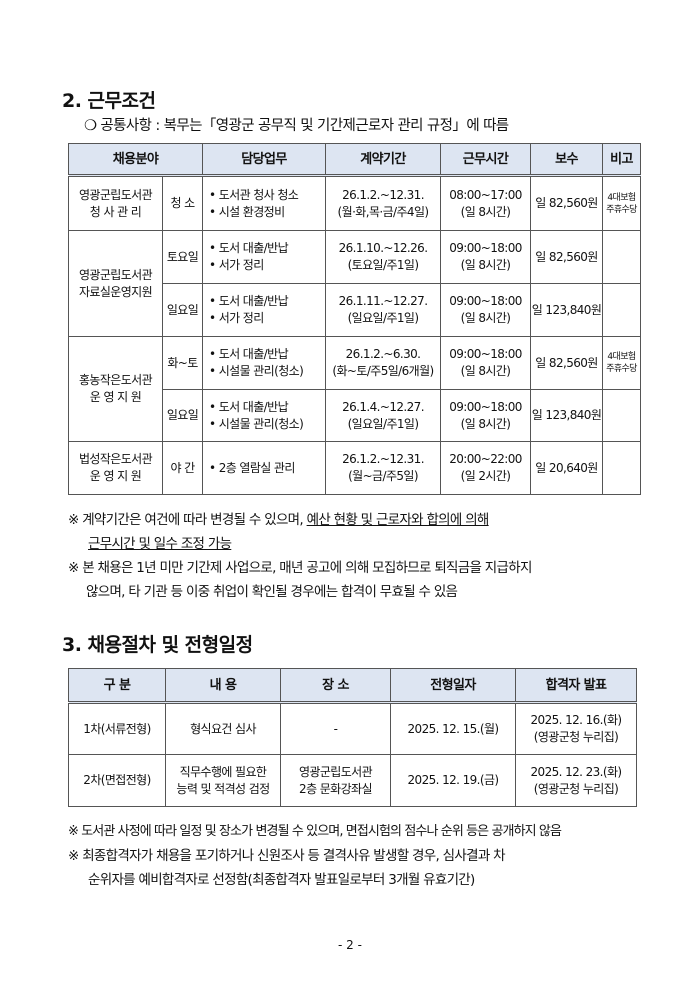 The width and height of the screenshot is (700, 990). What do you see at coordinates (115, 283) in the screenshot?
I see `cell-field: 영광군립도서관 자료실운영지원` at bounding box center [115, 283].